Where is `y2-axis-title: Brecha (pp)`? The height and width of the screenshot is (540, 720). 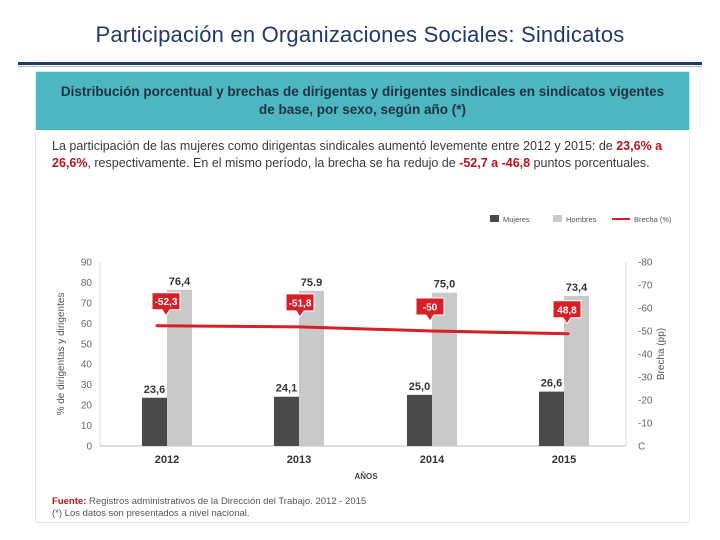
y2-axis-title: Brecha (pp) is located at coordinates (661, 354).